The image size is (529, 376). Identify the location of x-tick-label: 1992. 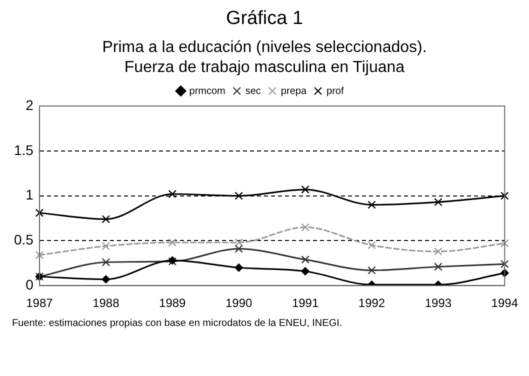
(372, 303).